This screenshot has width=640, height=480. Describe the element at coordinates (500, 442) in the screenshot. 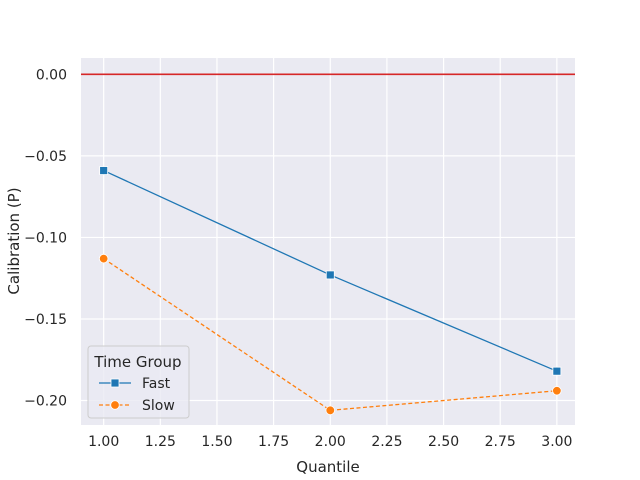

I see `x-tick-label: 2.75` at that location.